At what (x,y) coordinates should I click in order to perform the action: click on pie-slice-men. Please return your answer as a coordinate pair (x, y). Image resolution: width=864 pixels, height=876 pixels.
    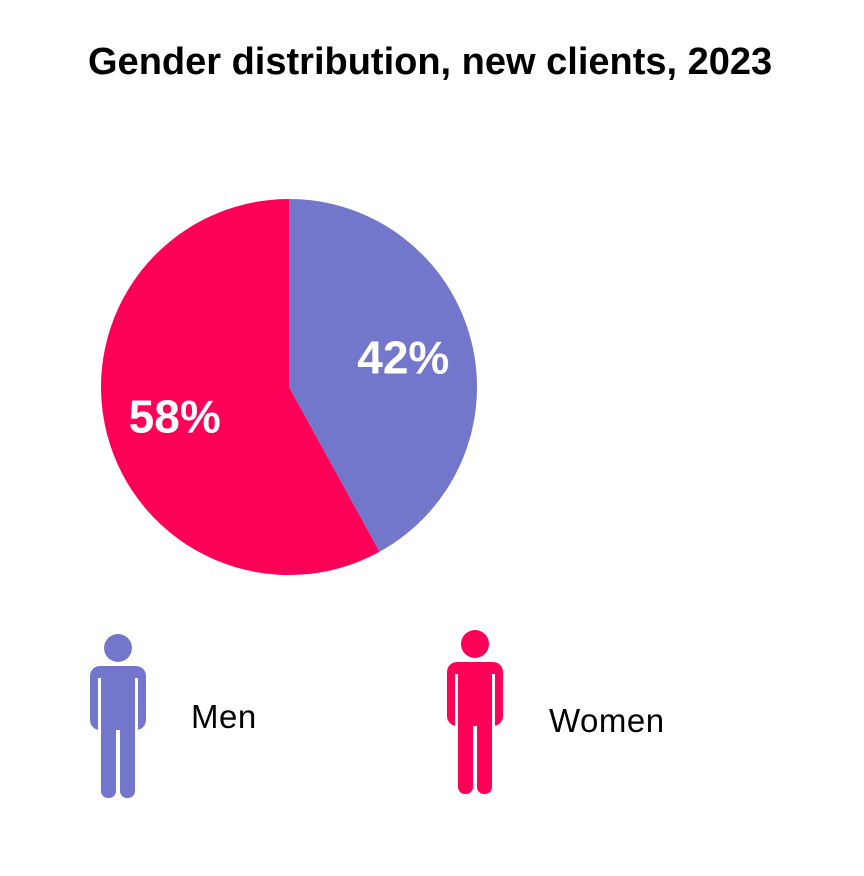
    Looking at the image, I should click on (383, 375).